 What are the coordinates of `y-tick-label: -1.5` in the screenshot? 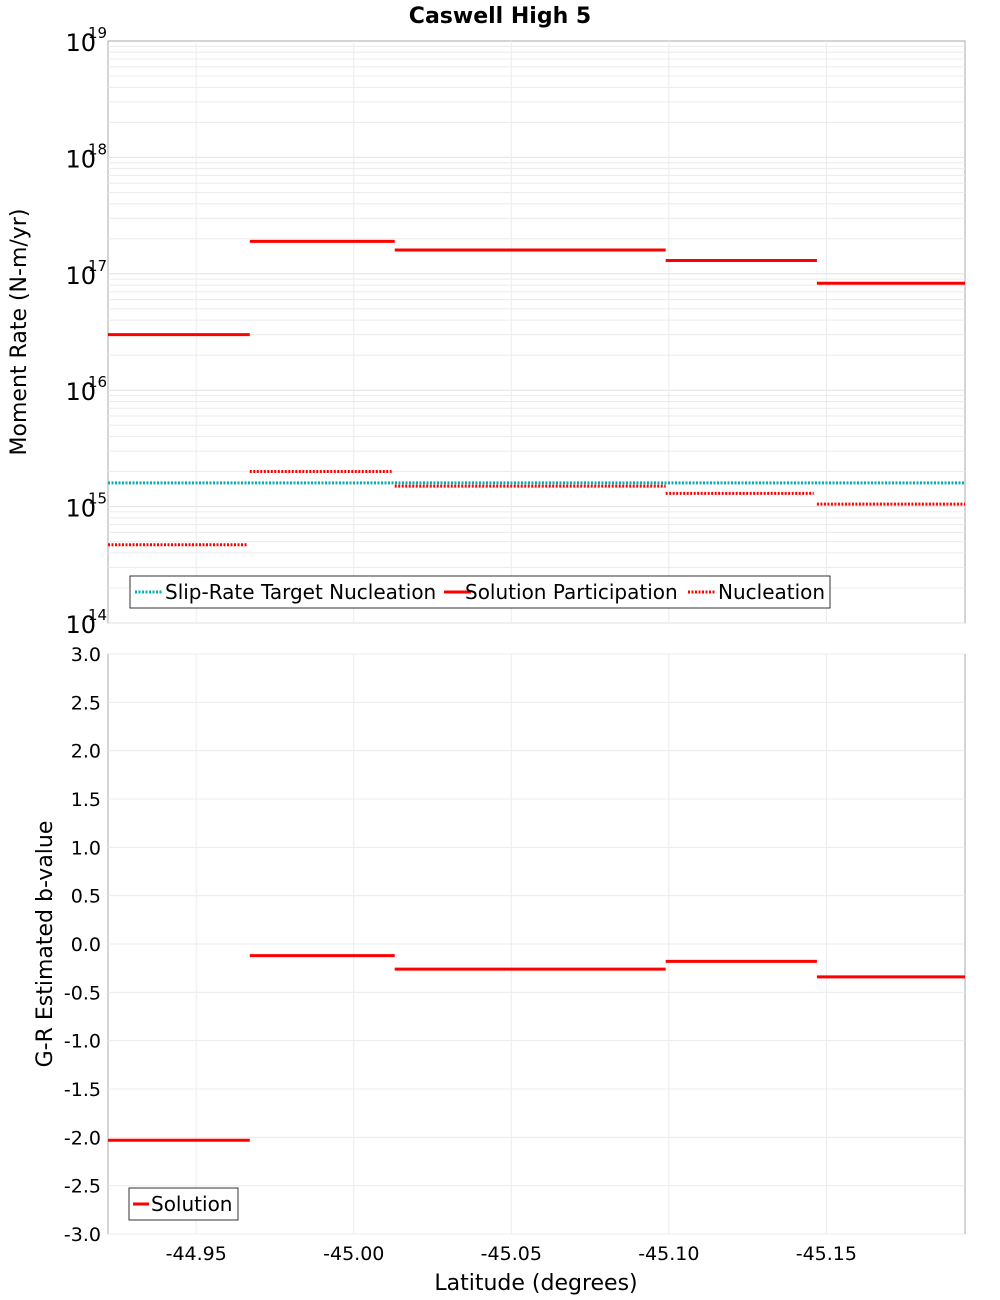 It's located at (82, 1090).